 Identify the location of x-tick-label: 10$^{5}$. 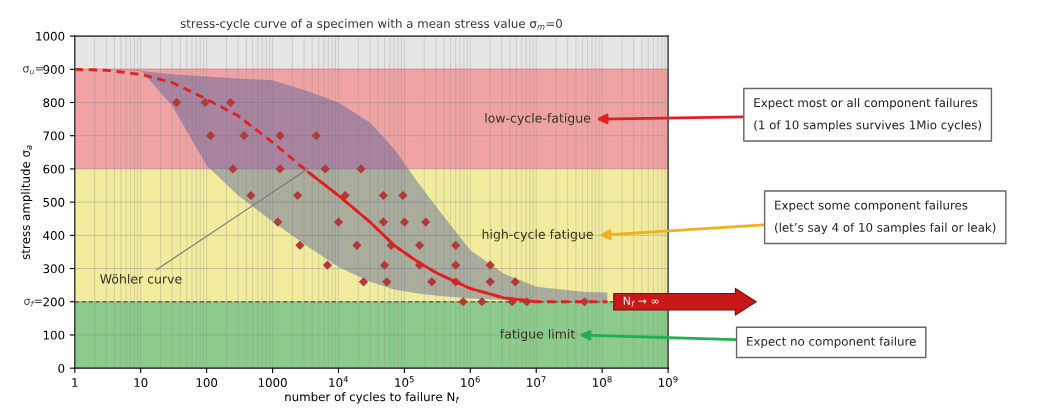
(404, 381).